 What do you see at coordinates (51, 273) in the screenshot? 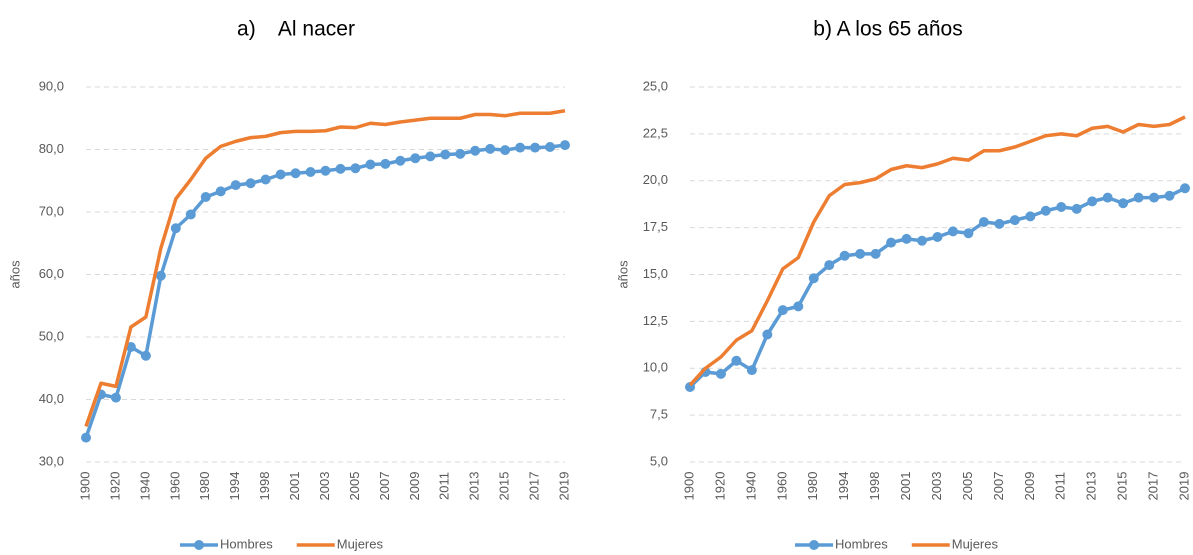
I see `y-tick-label: 60,0` at bounding box center [51, 273].